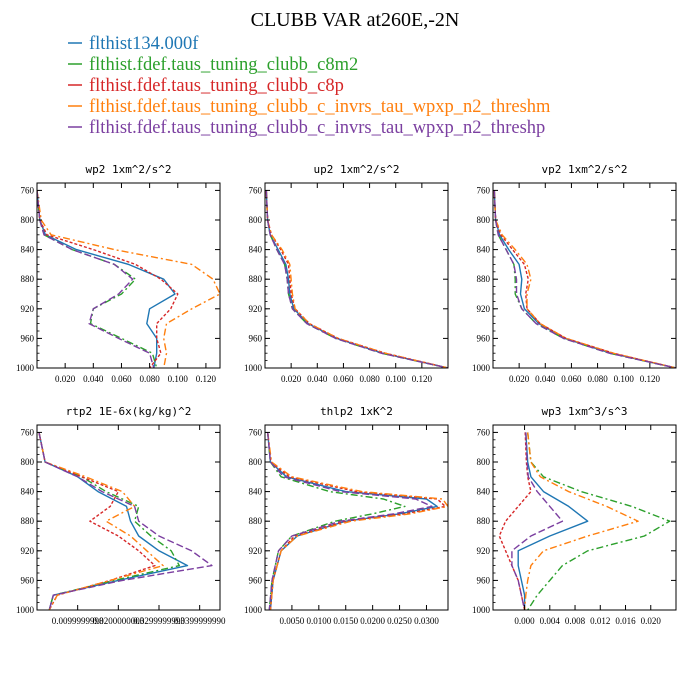 The image size is (700, 700). Describe the element at coordinates (318, 621) in the screenshot. I see `x-tick-label: 0.0100` at that location.